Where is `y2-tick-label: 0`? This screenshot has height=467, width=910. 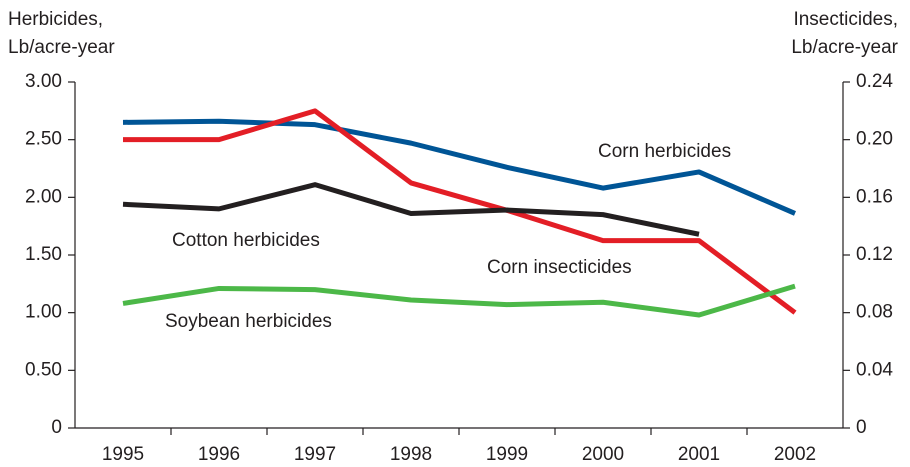 y2-tick-label: 0 is located at coordinates (861, 427).